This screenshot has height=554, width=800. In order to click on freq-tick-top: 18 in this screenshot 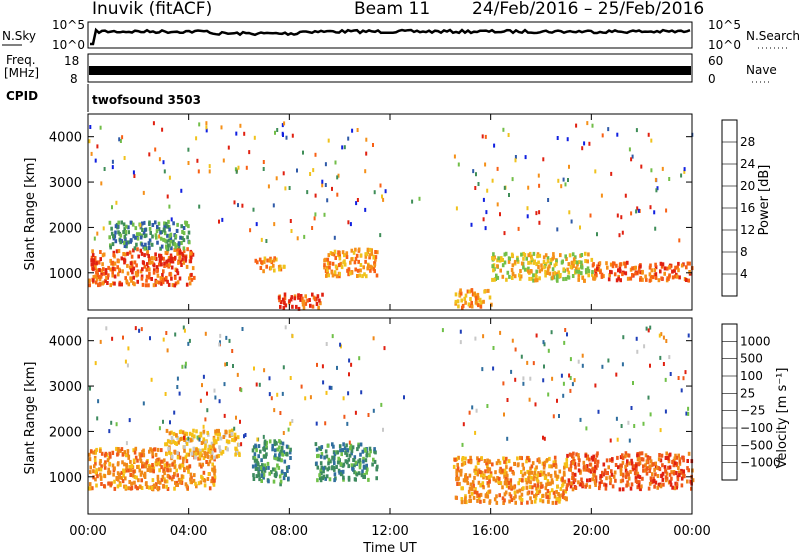, I will do `click(71, 61)`.